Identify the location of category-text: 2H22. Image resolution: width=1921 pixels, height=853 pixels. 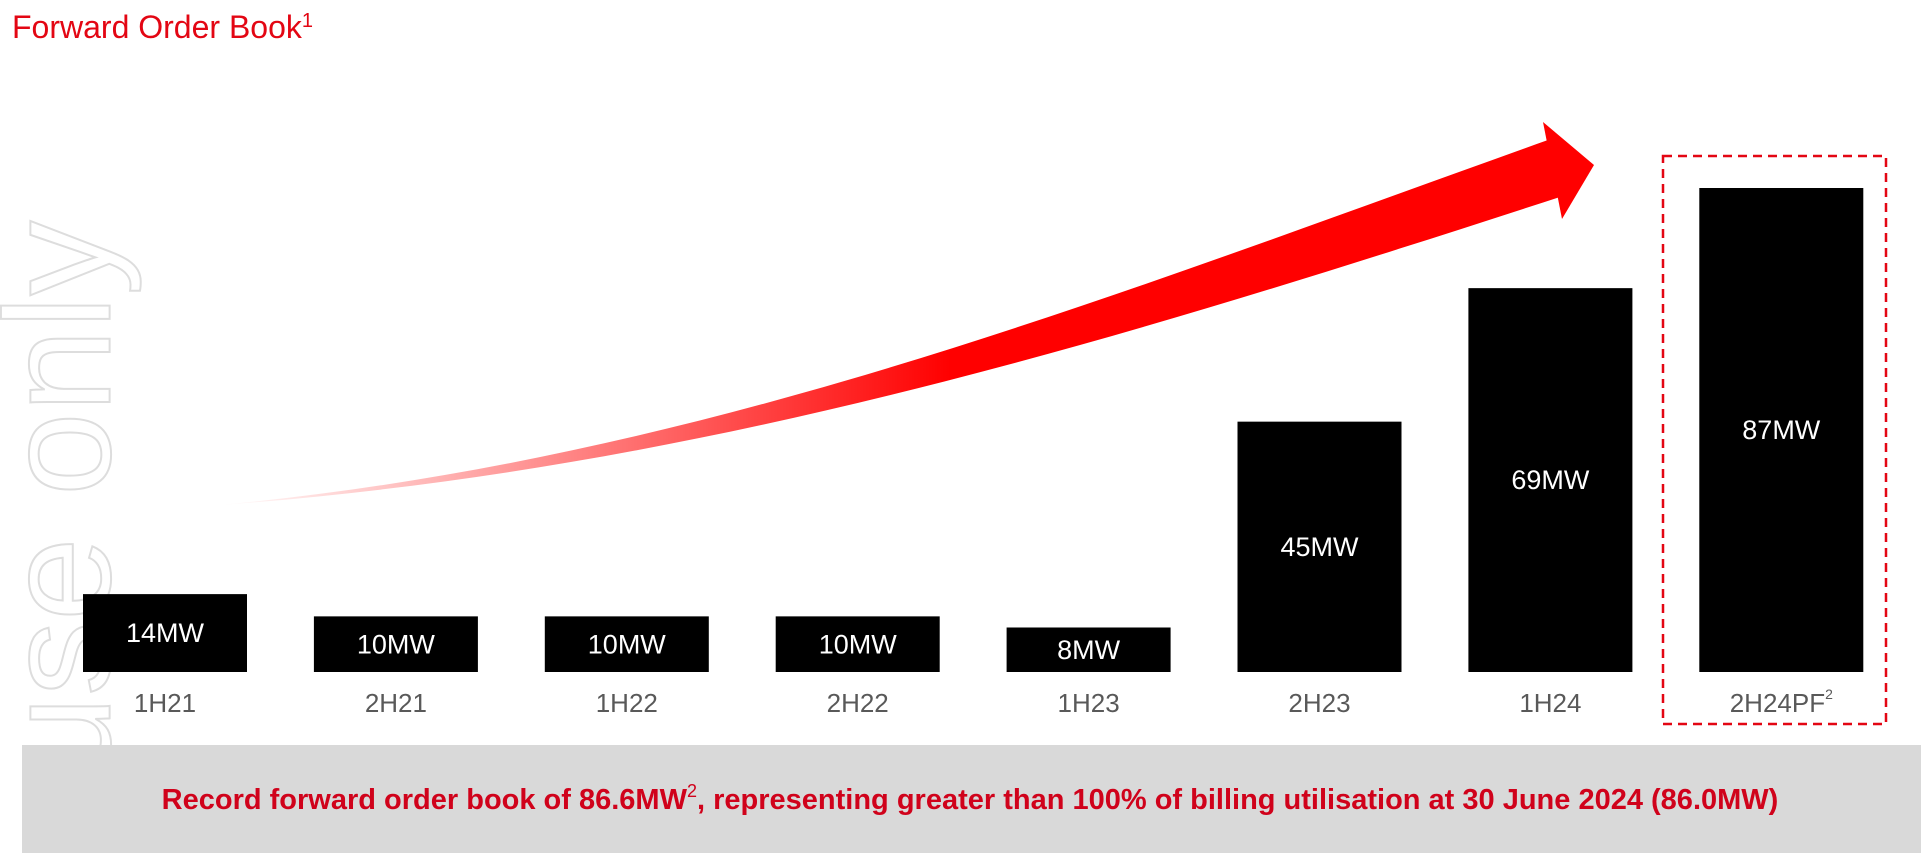
(858, 703).